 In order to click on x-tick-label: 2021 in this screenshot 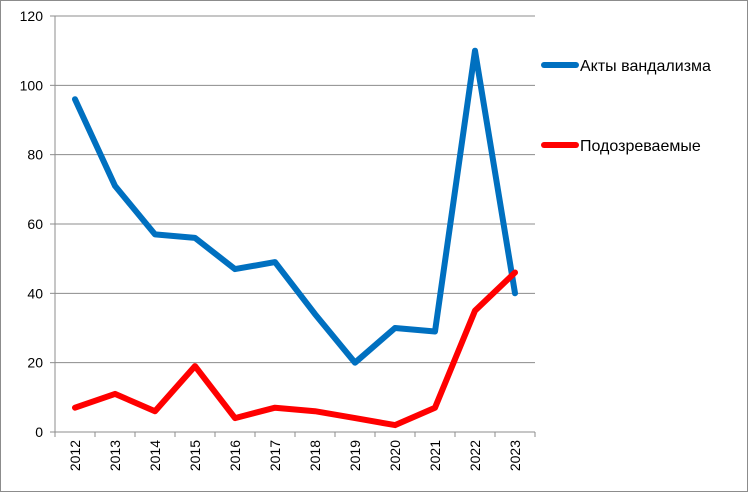, I will do `click(435, 455)`.